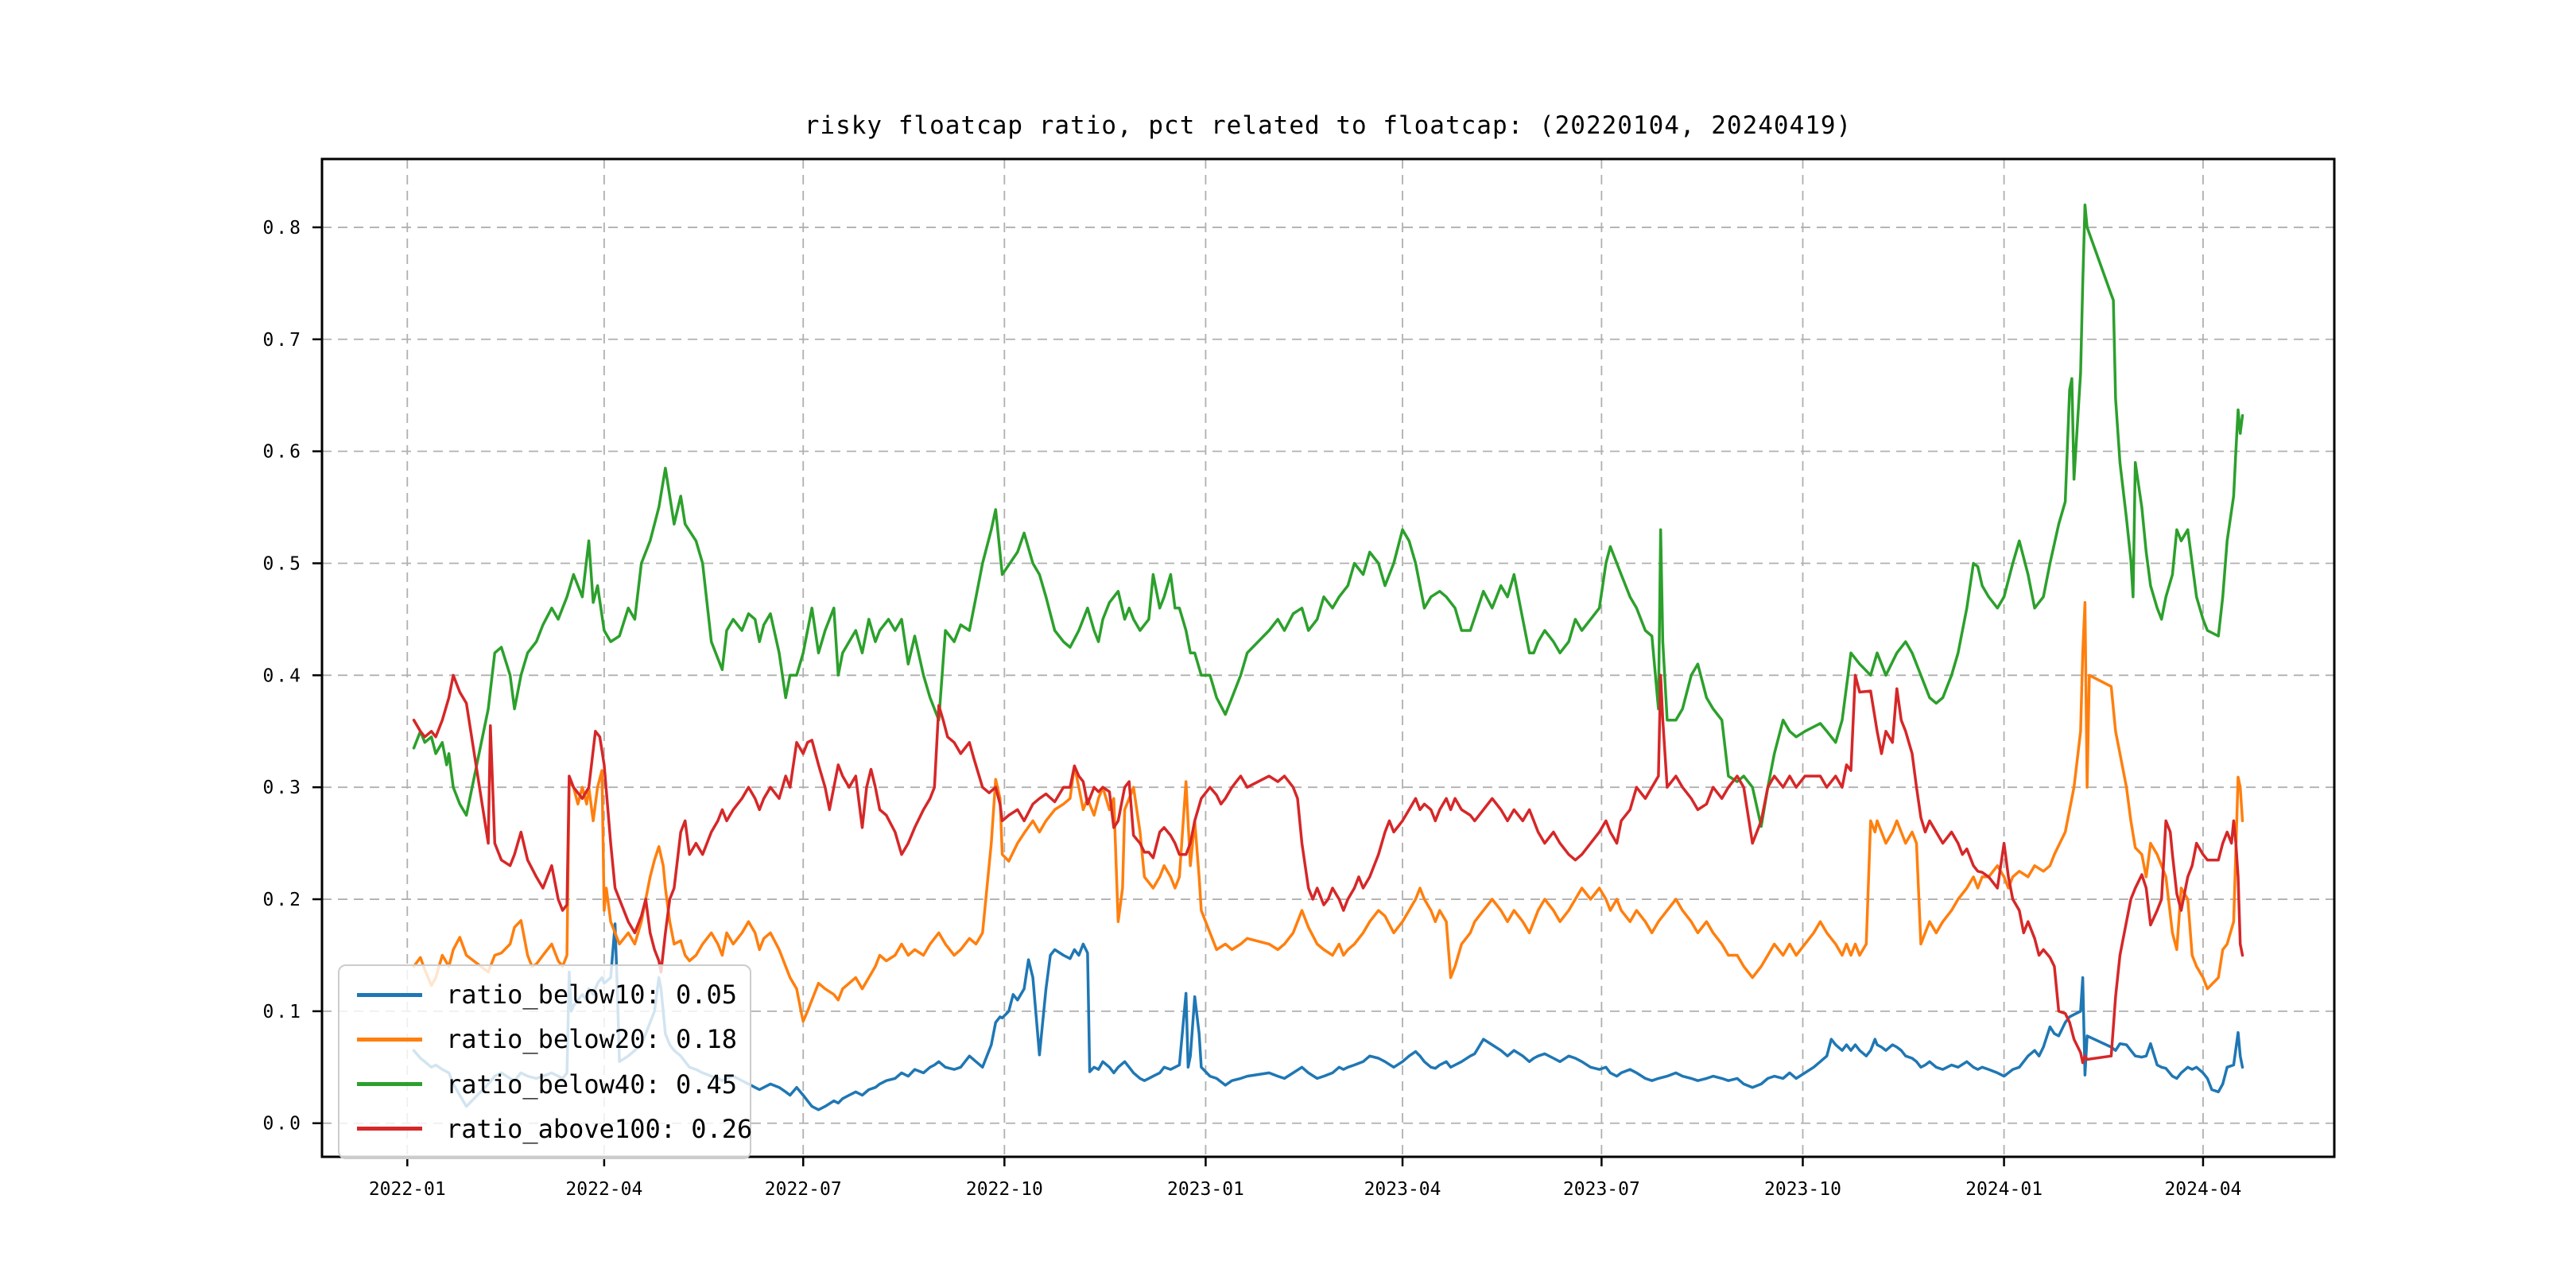 This screenshot has height=1288, width=2576. Describe the element at coordinates (1004, 1189) in the screenshot. I see `x-tick-label: 2022-10` at that location.